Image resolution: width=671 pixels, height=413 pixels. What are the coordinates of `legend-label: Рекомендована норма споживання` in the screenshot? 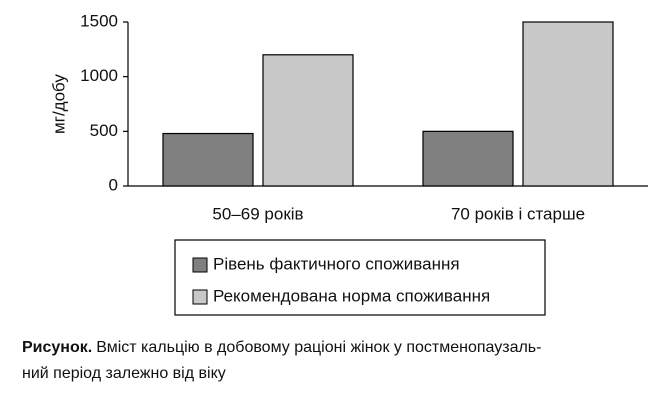 It's located at (351, 295).